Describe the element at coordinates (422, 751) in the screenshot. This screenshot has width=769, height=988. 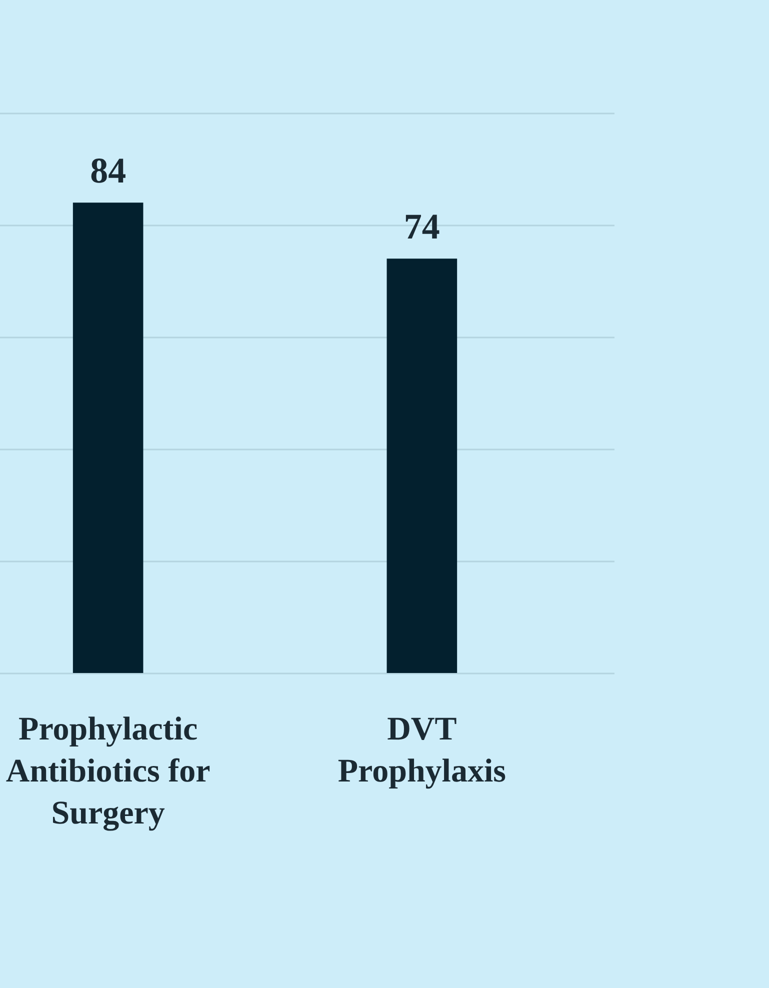
I see `x-tick-label: DVT Prophylaxis` at that location.